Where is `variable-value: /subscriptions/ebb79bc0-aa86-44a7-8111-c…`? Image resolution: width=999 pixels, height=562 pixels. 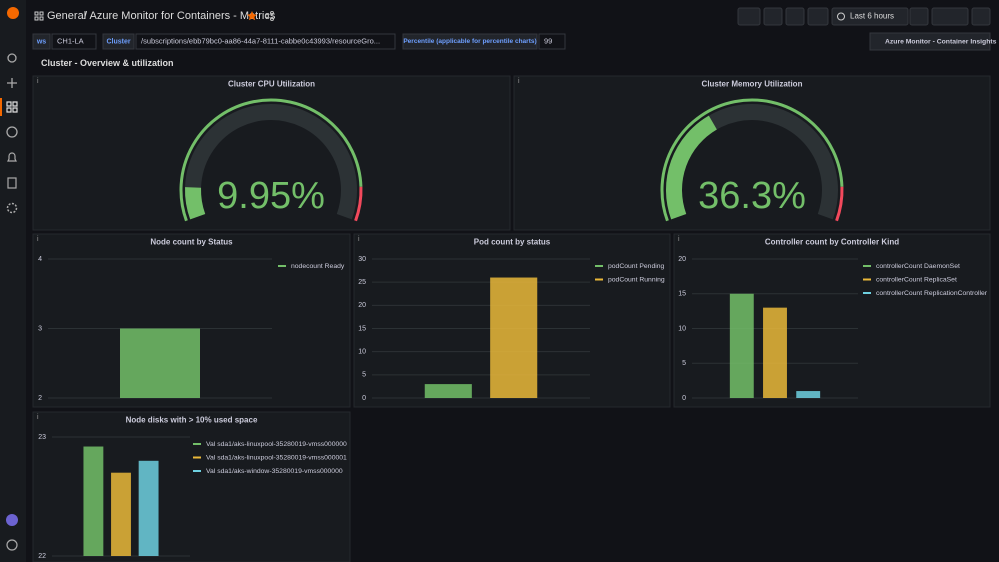 variable-value: /subscriptions/ebb79bc0-aa86-44a7-8111-c… is located at coordinates (260, 40).